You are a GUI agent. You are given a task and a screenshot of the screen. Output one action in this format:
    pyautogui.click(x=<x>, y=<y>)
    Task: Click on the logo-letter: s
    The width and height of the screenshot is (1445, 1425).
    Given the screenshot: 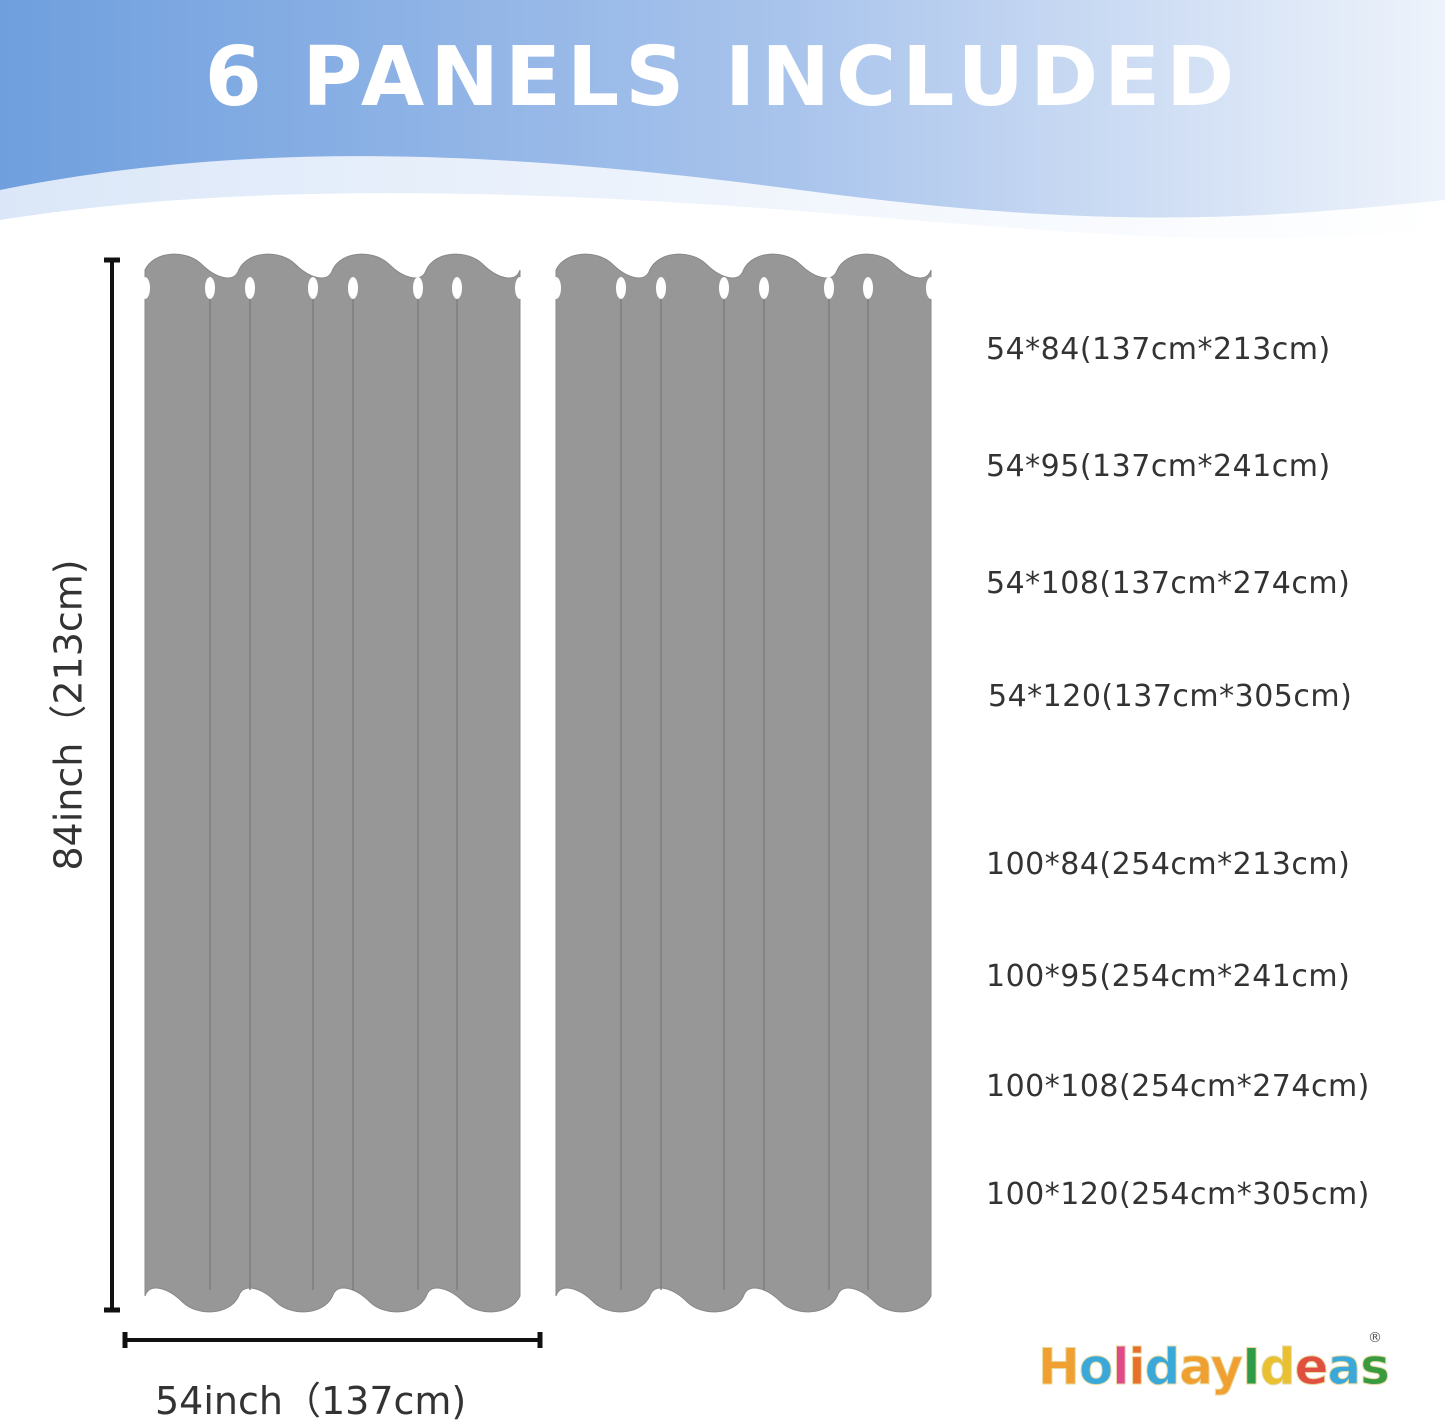 What is the action you would take?
    pyautogui.click(x=1375, y=1367)
    